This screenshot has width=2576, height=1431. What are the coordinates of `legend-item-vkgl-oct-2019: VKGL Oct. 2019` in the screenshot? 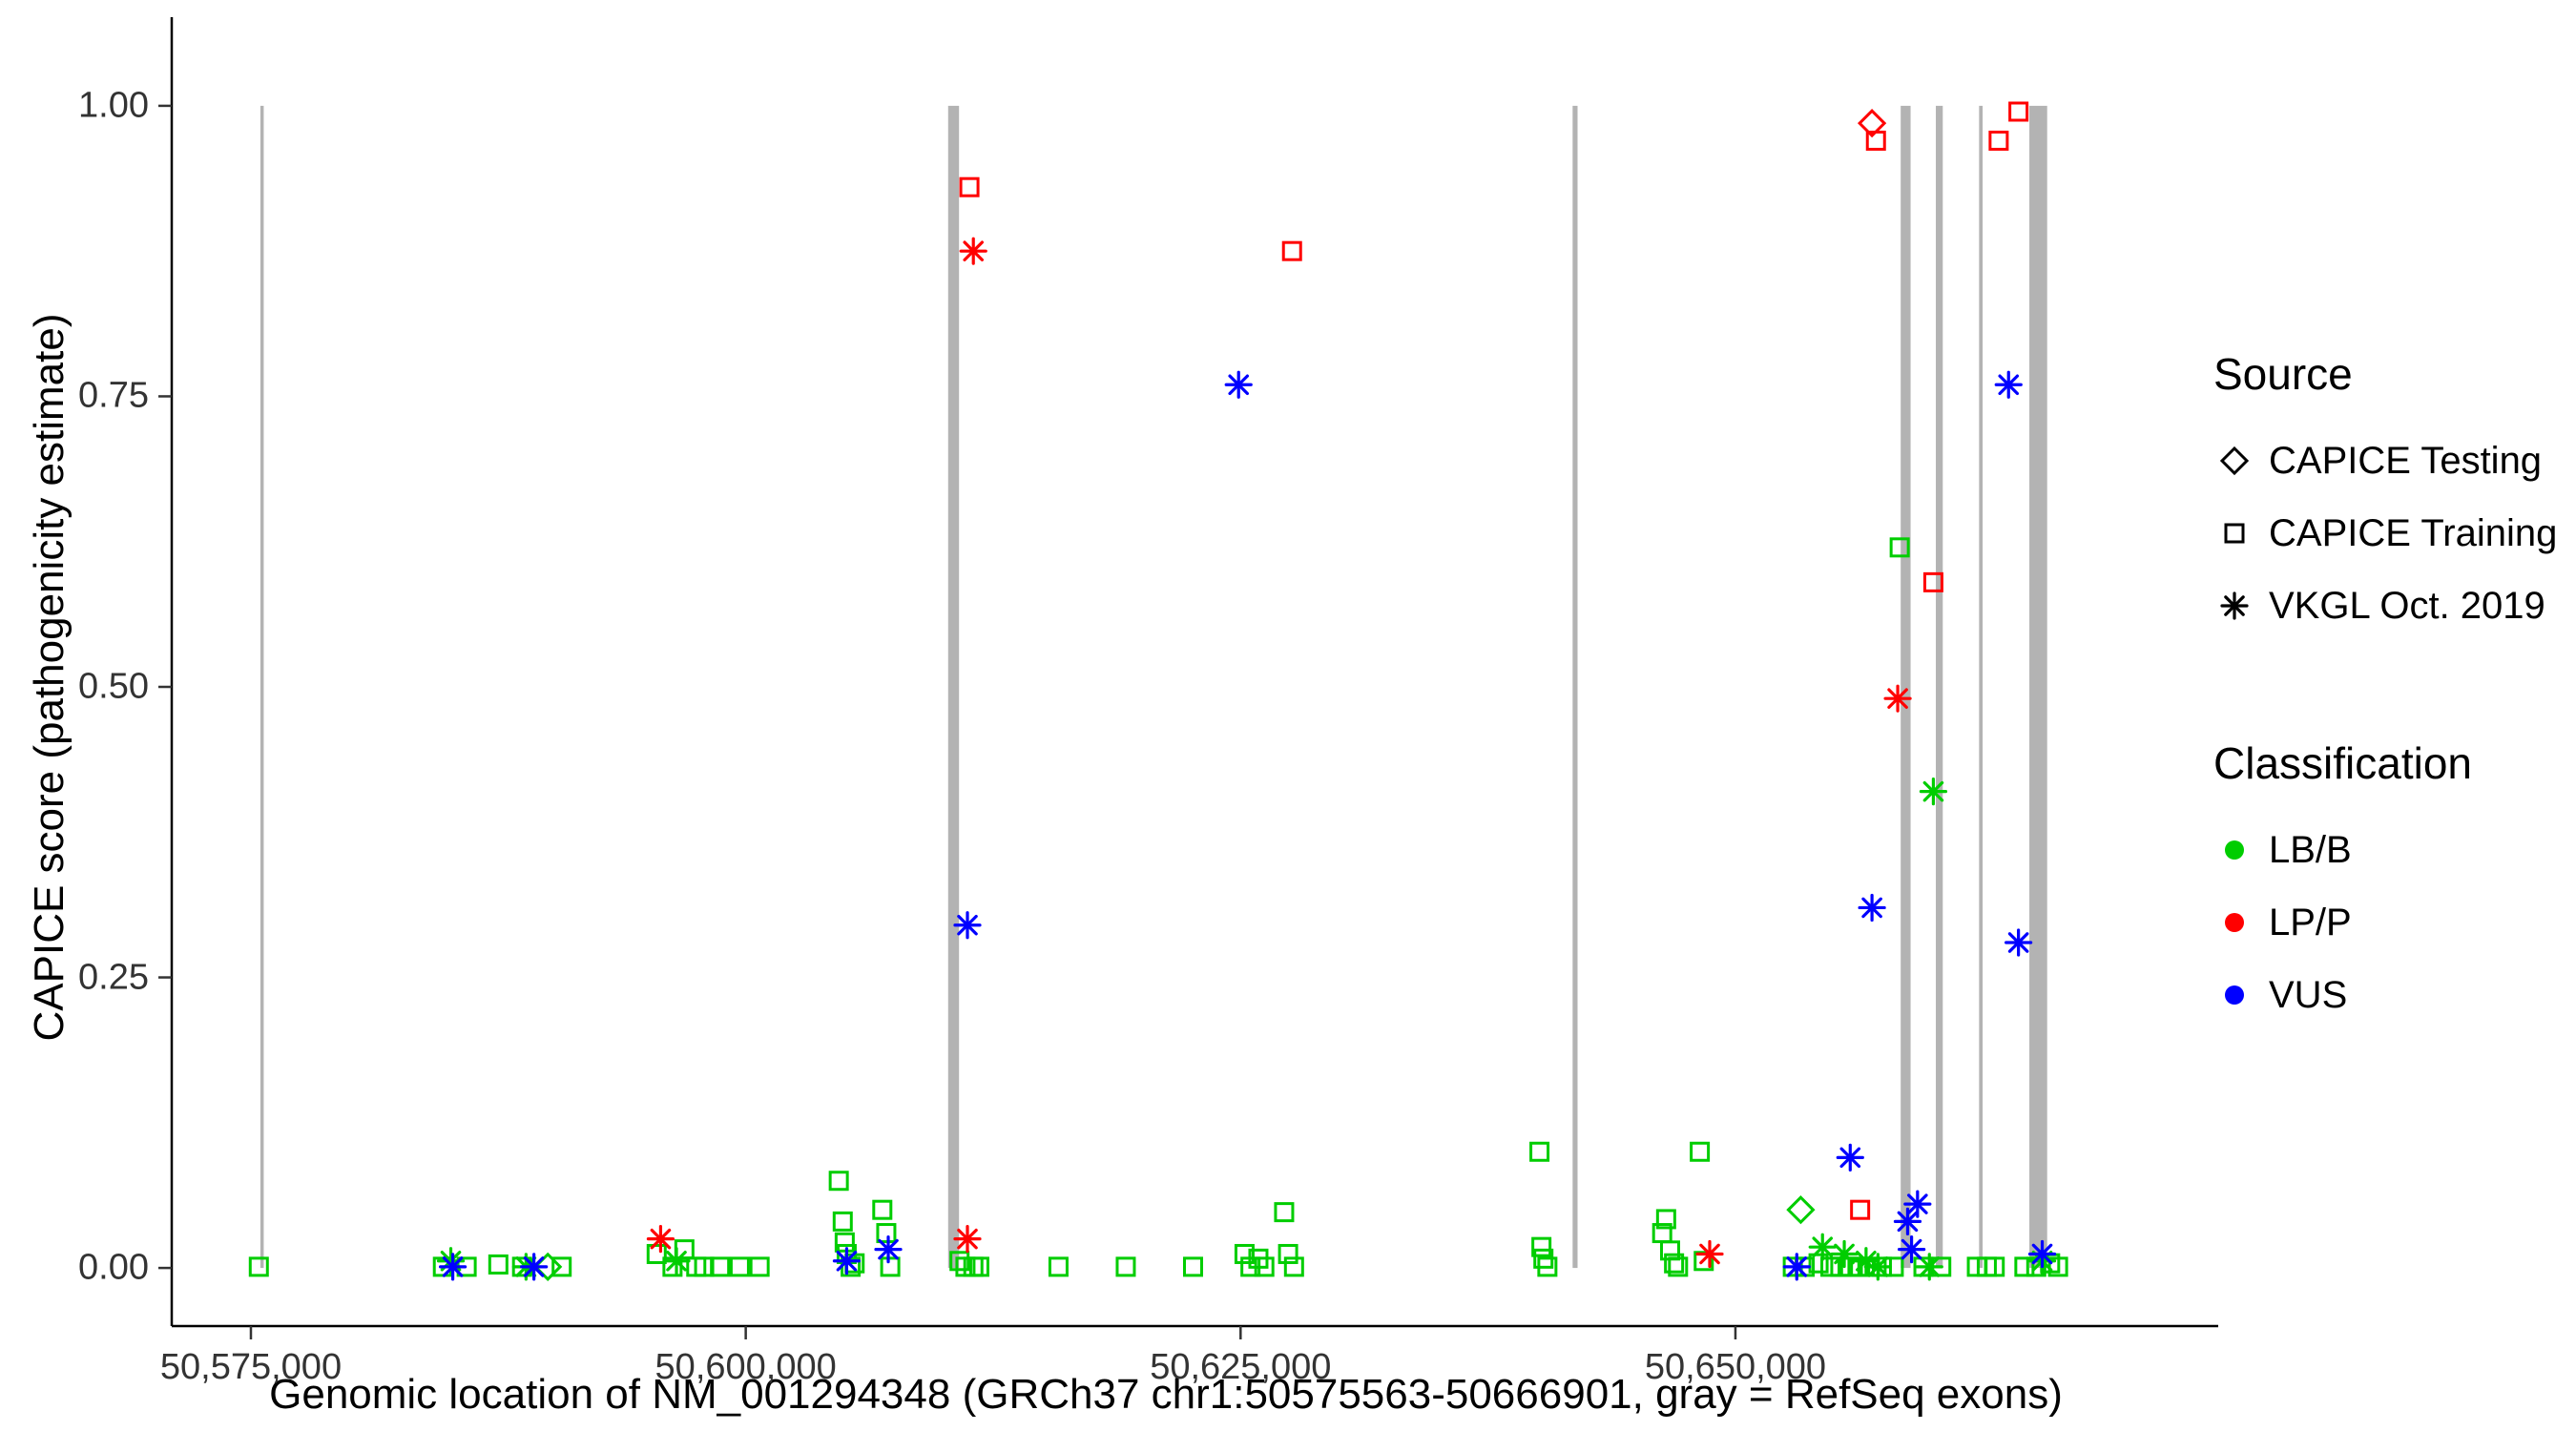 It's located at (2389, 606).